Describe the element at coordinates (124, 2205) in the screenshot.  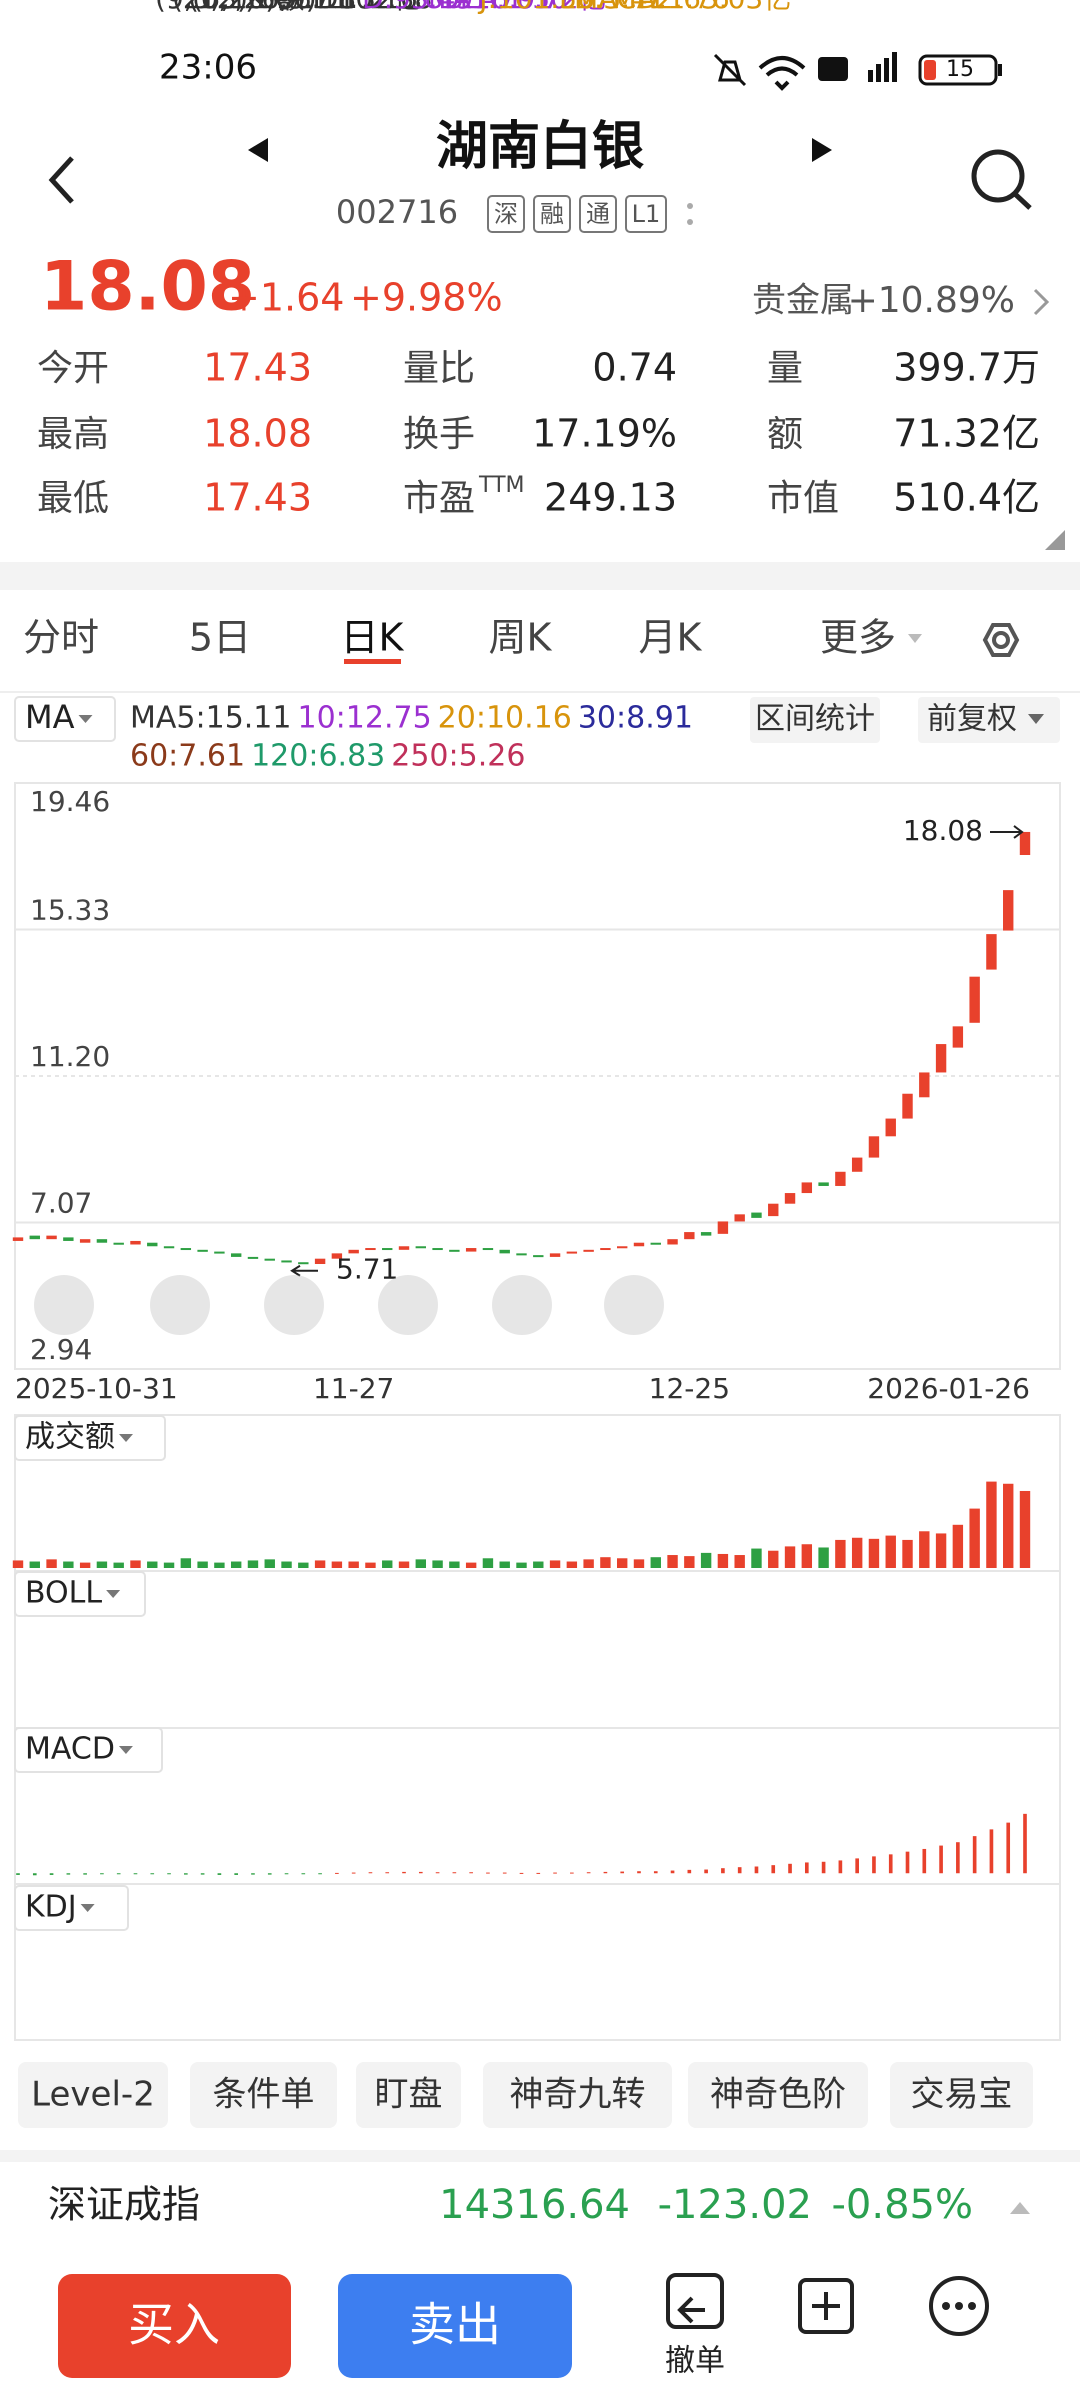
I see `index-name: 深证成指` at that location.